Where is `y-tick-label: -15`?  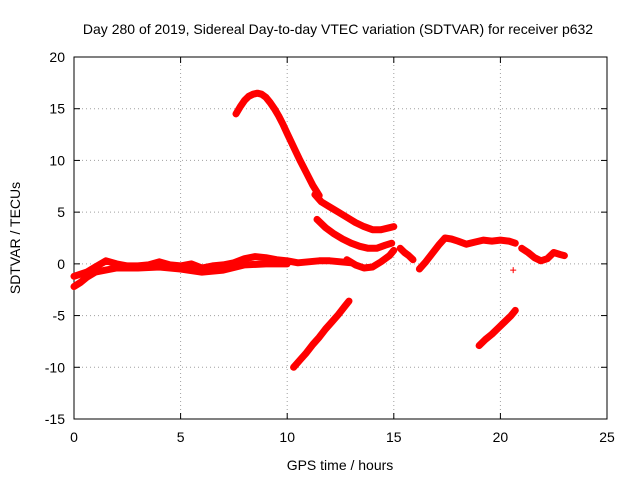
y-tick-label: -15 is located at coordinates (55, 419).